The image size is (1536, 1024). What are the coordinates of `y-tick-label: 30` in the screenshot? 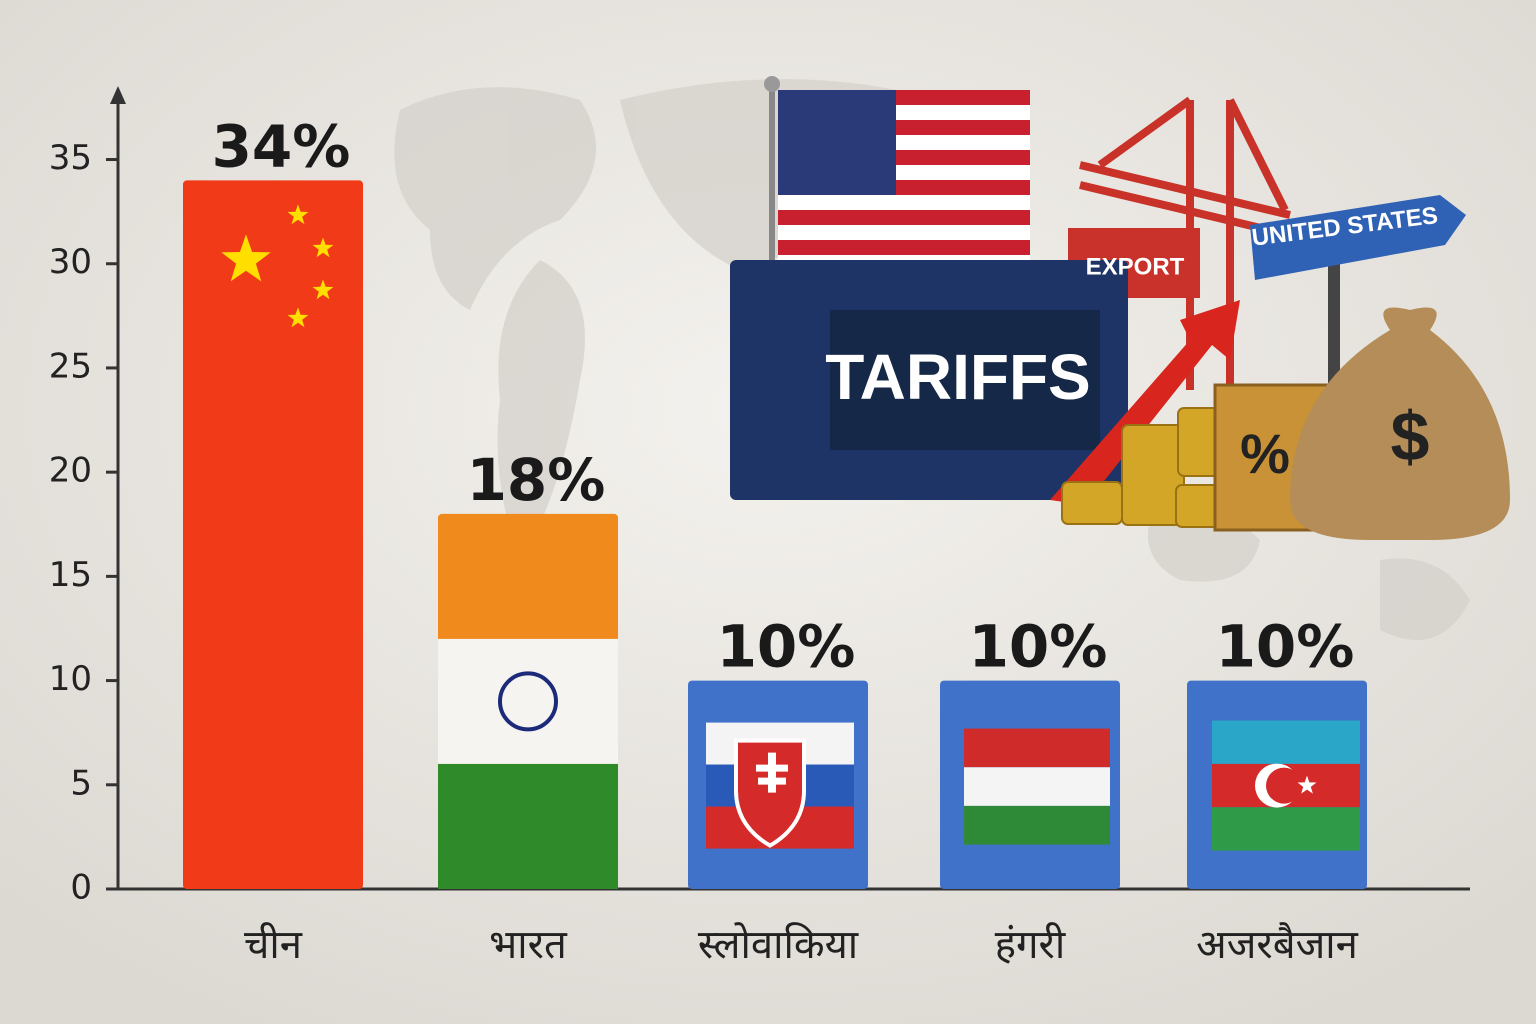 It's located at (70, 262).